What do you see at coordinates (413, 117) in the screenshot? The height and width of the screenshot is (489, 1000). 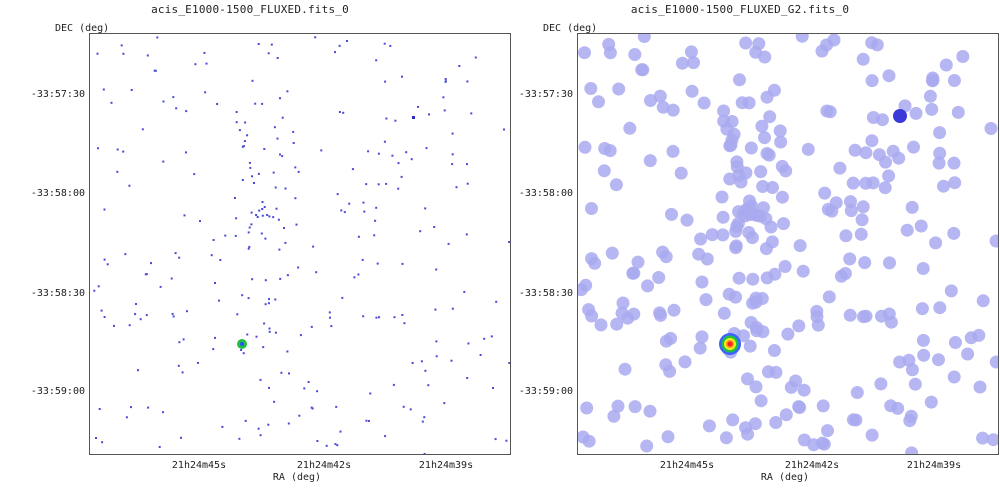 I see `photon-cluster` at bounding box center [413, 117].